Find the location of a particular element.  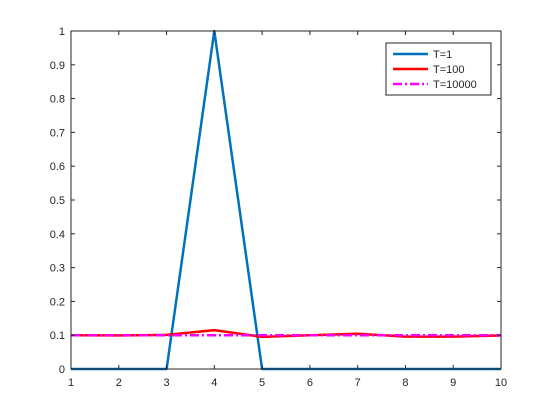

y-tick-label: 0.6 is located at coordinates (57, 167).